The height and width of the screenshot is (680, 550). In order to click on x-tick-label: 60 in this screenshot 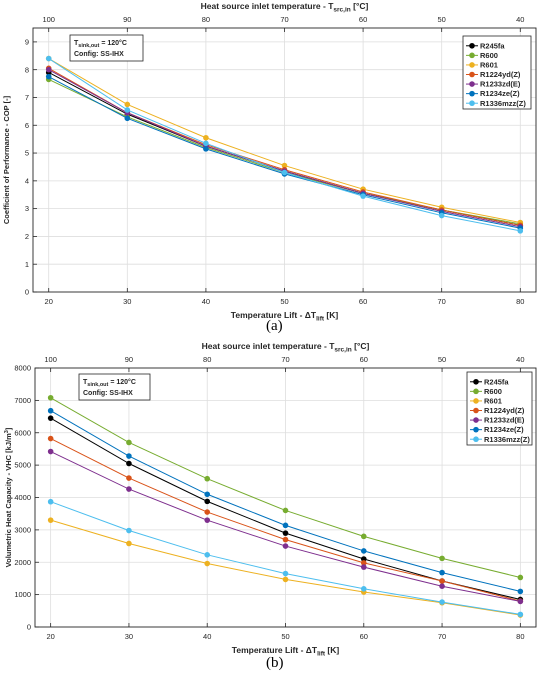, I will do `click(363, 301)`.